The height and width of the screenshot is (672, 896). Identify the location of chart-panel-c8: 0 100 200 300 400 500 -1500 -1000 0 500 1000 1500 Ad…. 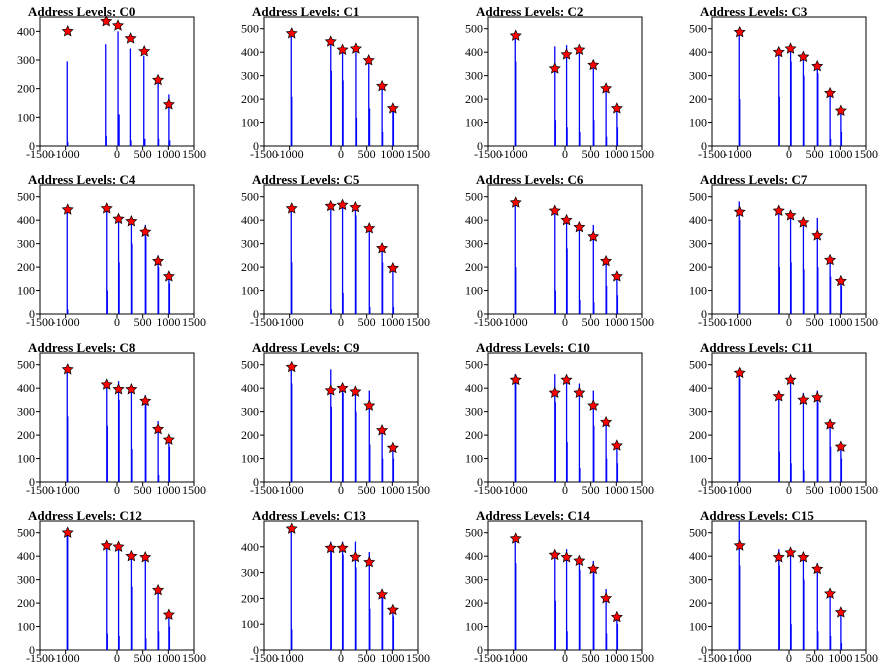
(112, 420).